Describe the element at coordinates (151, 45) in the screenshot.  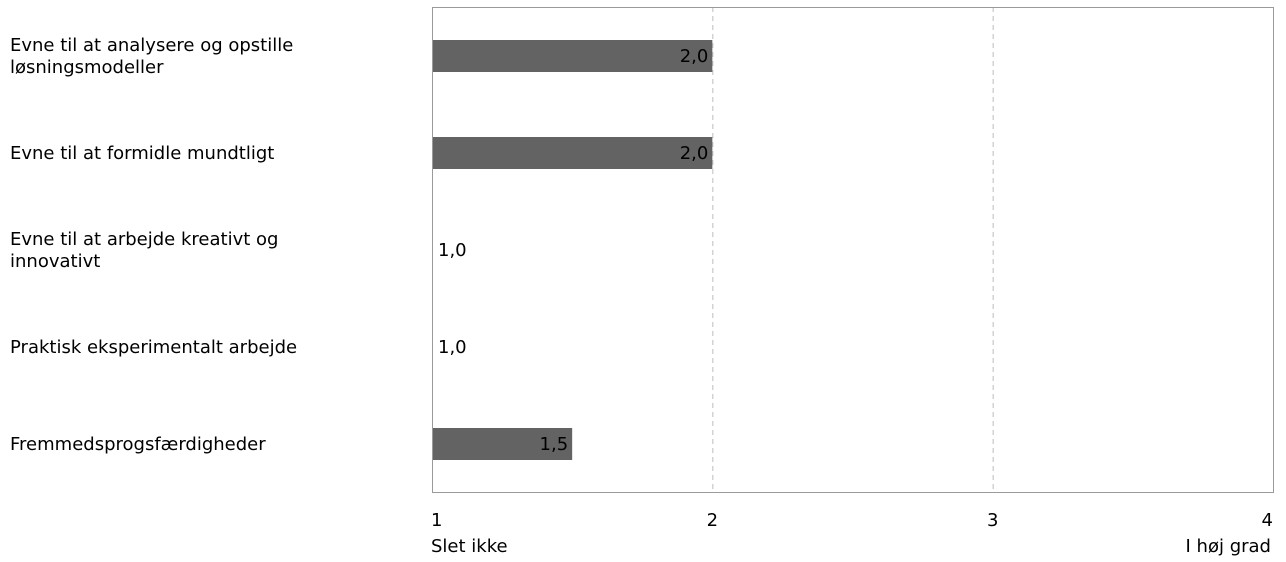
I see `category-label: Evne til at analysere og opstille` at that location.